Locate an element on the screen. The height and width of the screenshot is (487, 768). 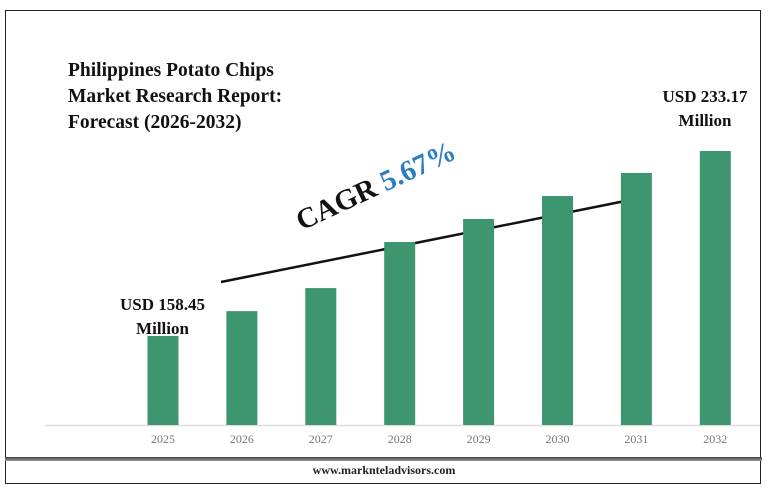
footer-url: www.marknteladvisors.com is located at coordinates (384, 470).